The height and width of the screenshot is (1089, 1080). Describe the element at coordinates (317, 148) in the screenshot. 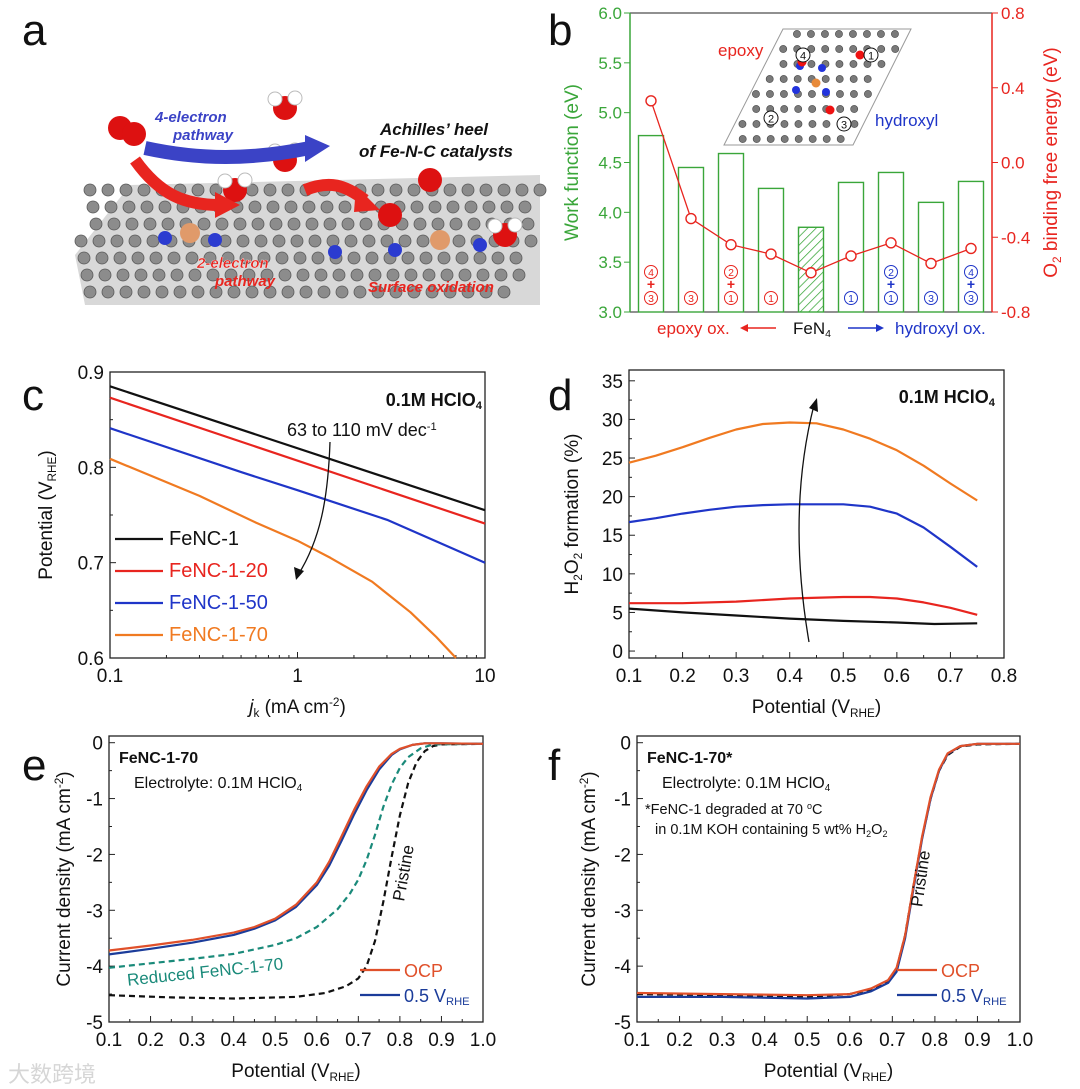

I see `arrow-head-icon` at that location.